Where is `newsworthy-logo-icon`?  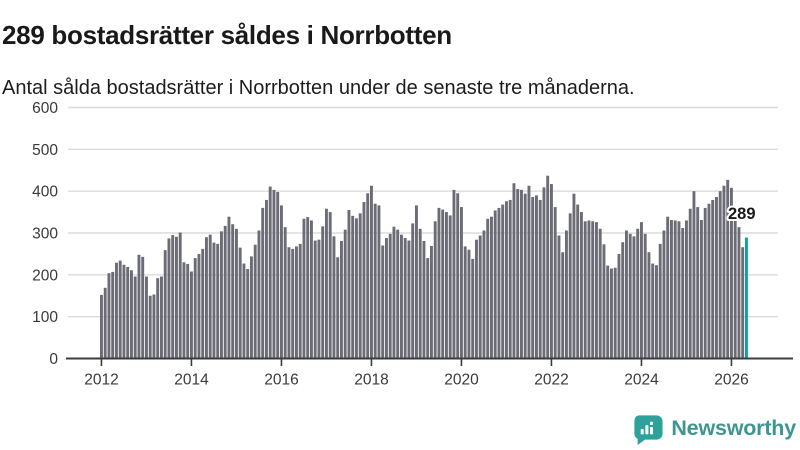
newsworthy-logo-icon is located at coordinates (648, 430).